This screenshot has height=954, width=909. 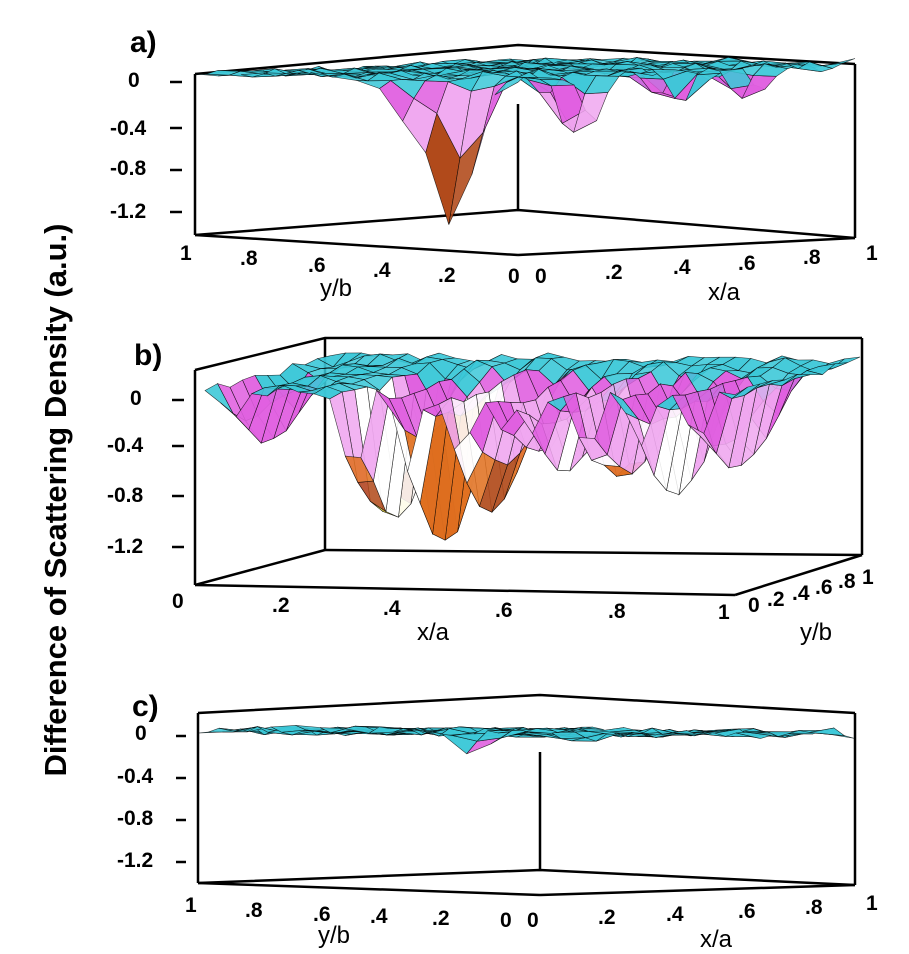 I want to click on panel-a-x-tick-2: .4, so click(x=682, y=267).